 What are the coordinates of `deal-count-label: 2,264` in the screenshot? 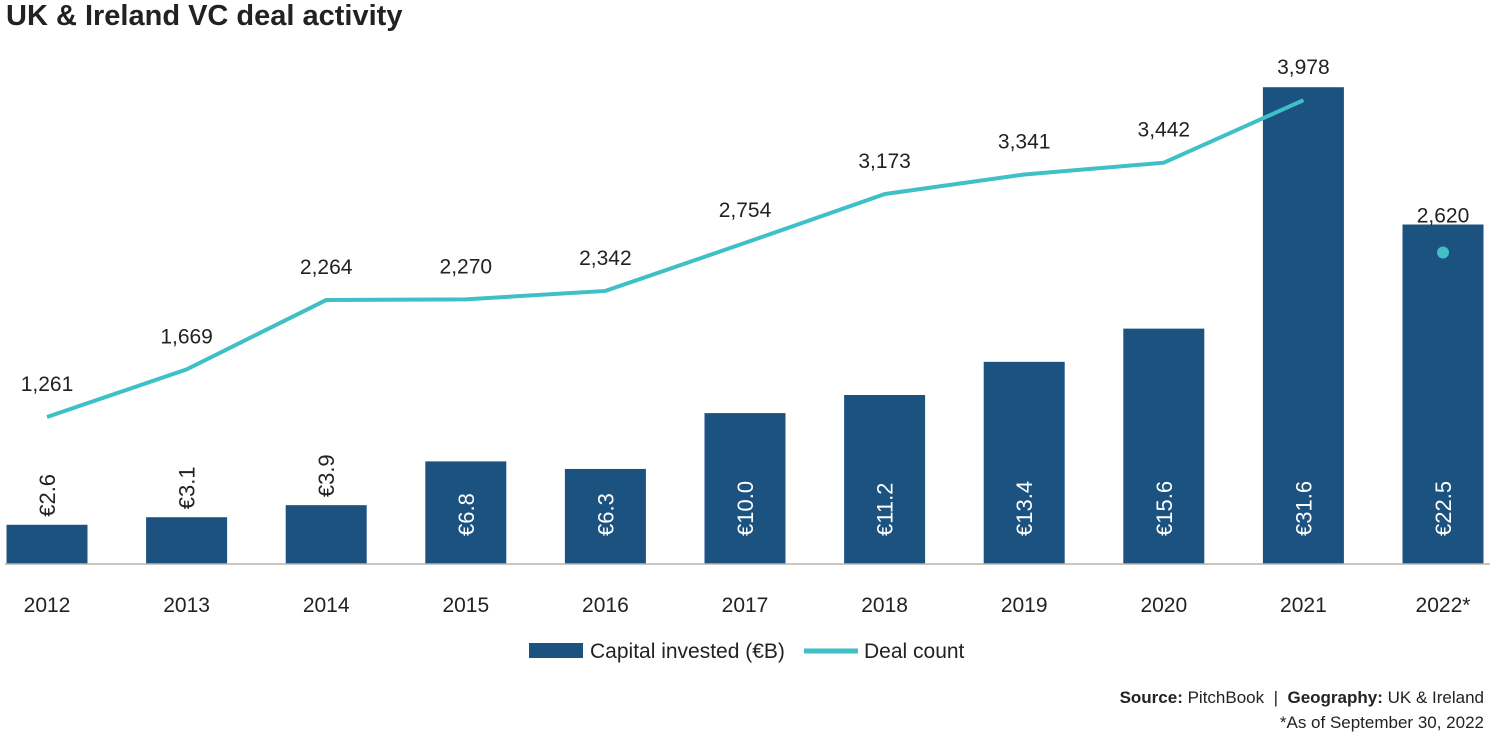 It's located at (326, 267).